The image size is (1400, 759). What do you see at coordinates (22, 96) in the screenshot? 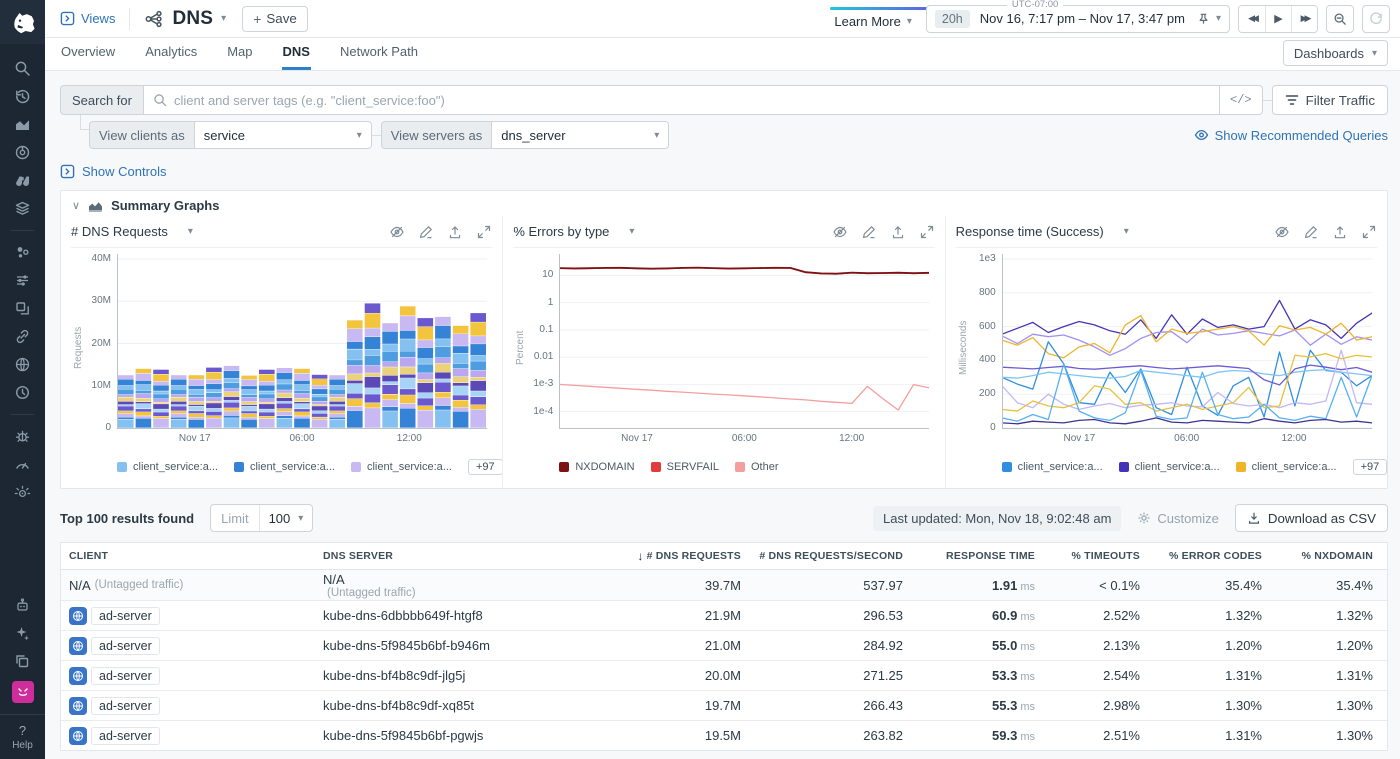
I see `history-icon` at bounding box center [22, 96].